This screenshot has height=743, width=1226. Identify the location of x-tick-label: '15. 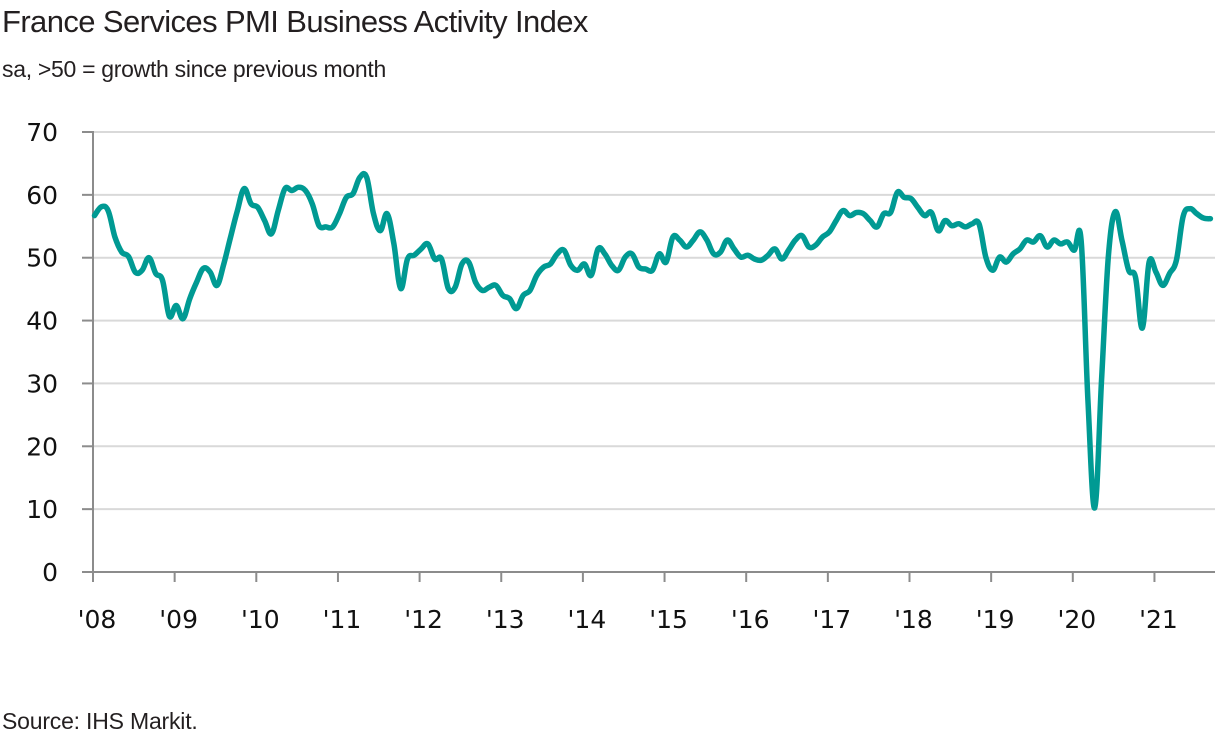
(668, 619).